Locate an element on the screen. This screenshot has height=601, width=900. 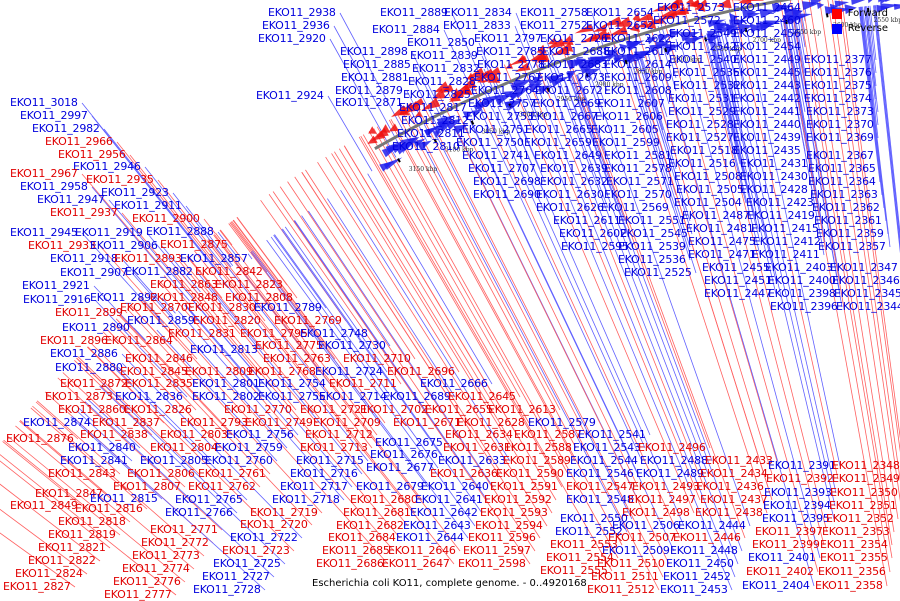
gene-label: EKO11_2760 is located at coordinates (239, 461).